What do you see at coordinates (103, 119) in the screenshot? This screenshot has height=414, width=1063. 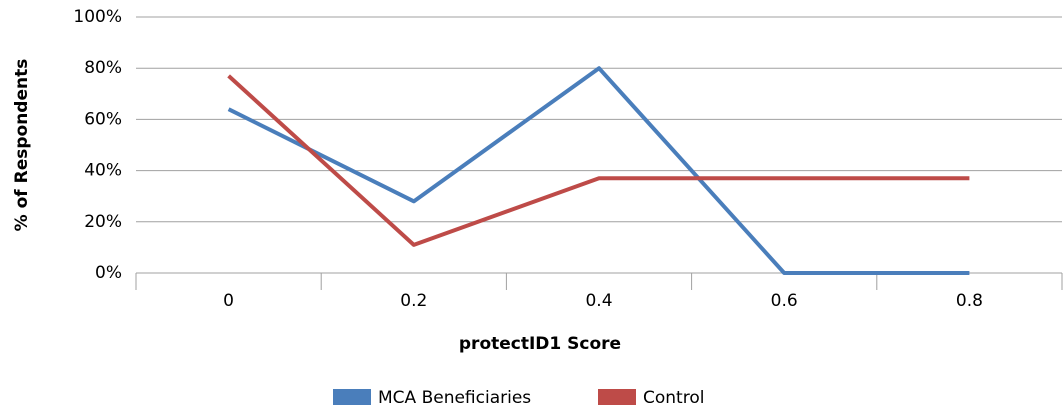 I see `y-tick-label: 60%` at bounding box center [103, 119].